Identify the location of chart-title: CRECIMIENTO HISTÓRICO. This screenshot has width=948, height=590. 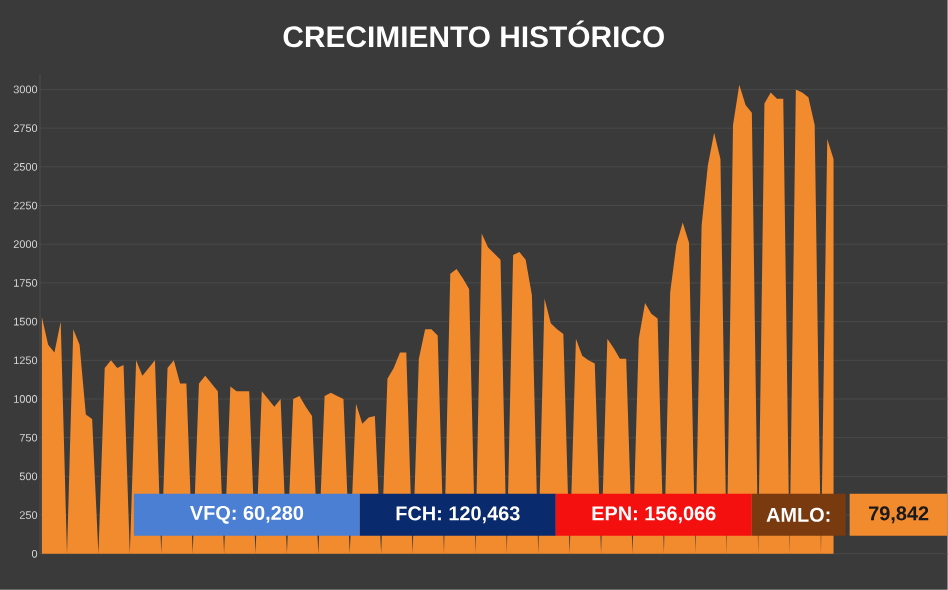
(473, 34).